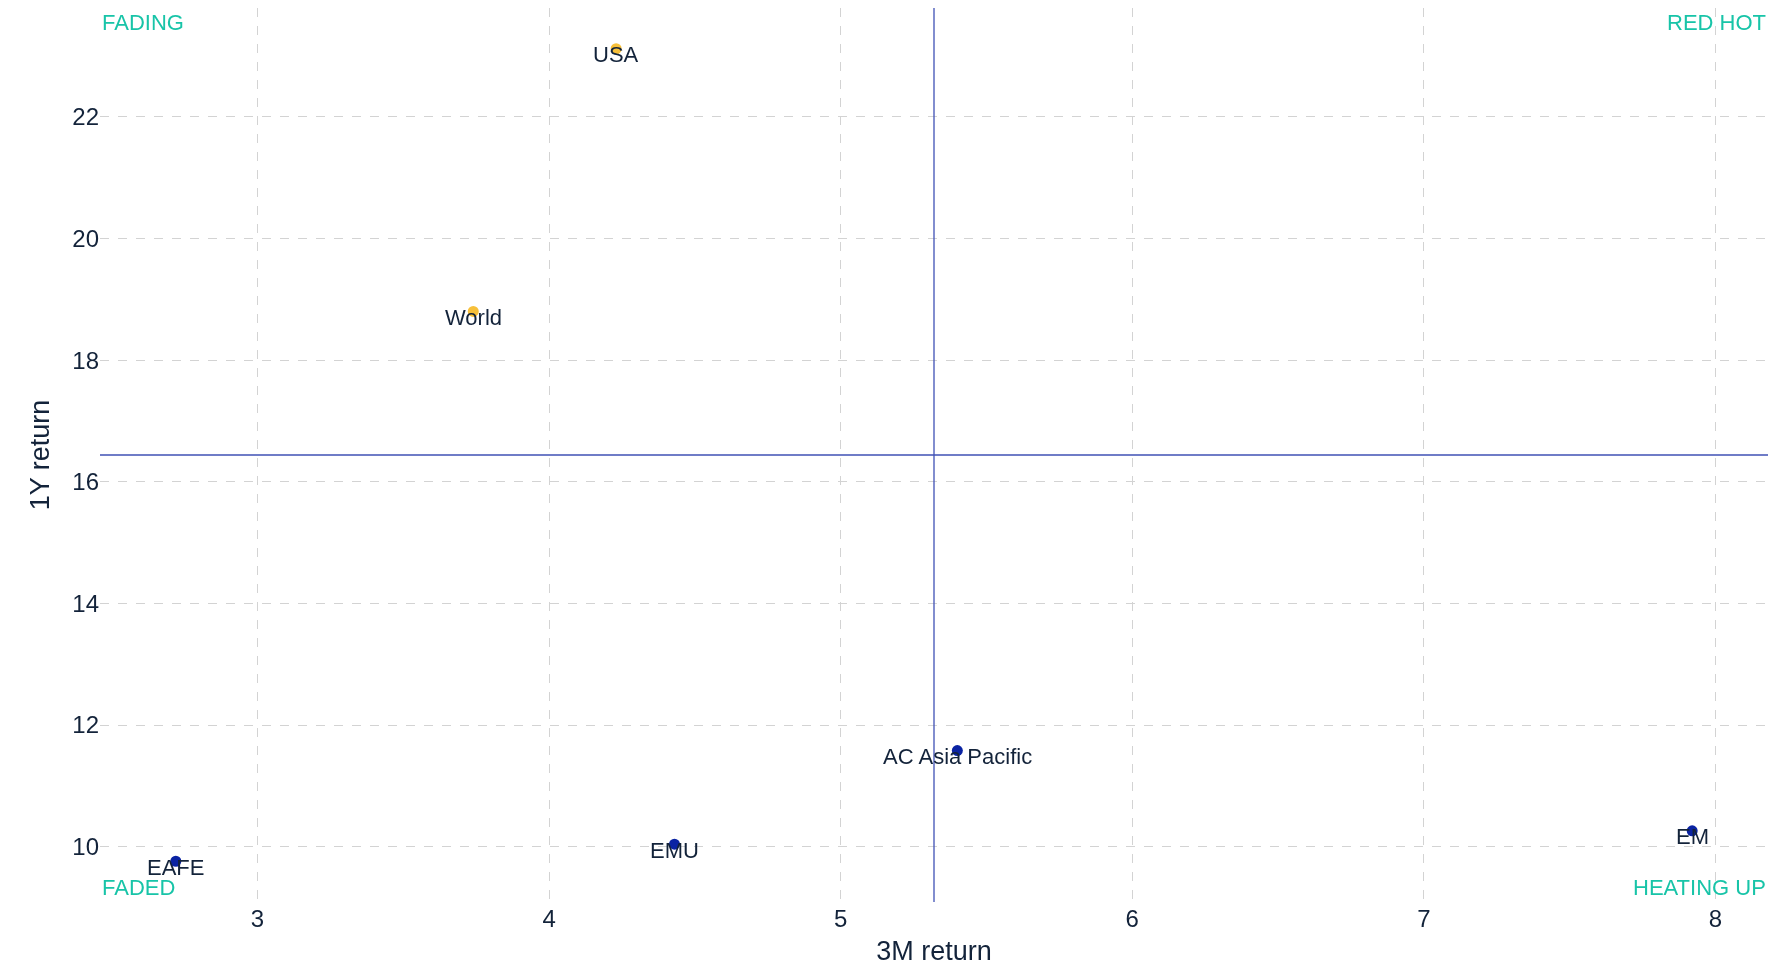 This screenshot has width=1775, height=978. I want to click on x-tick-label: 6, so click(1132, 918).